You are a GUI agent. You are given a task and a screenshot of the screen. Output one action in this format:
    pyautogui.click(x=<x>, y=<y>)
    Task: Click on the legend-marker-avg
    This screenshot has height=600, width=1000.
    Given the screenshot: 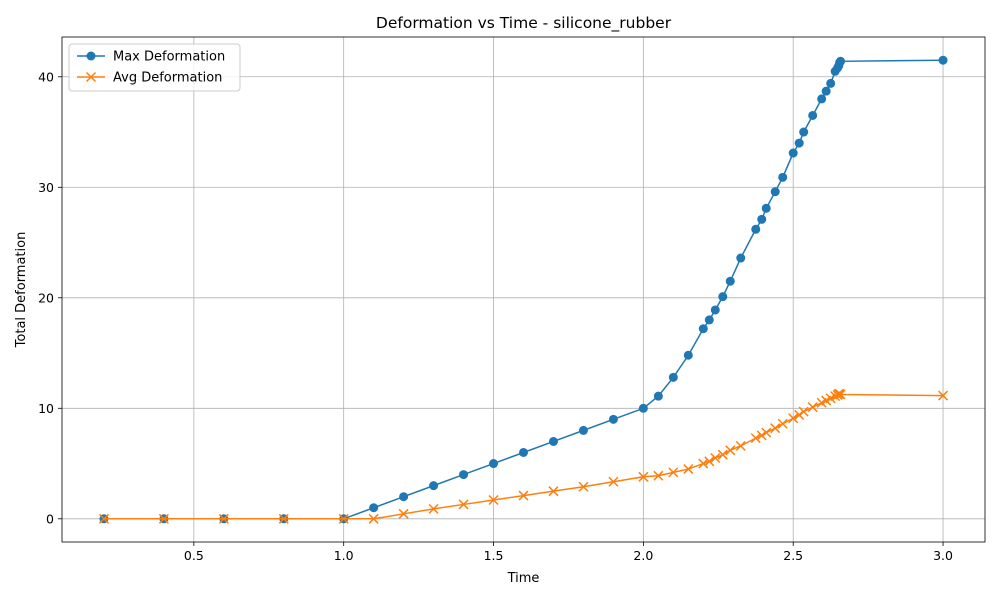 What is the action you would take?
    pyautogui.click(x=91, y=77)
    